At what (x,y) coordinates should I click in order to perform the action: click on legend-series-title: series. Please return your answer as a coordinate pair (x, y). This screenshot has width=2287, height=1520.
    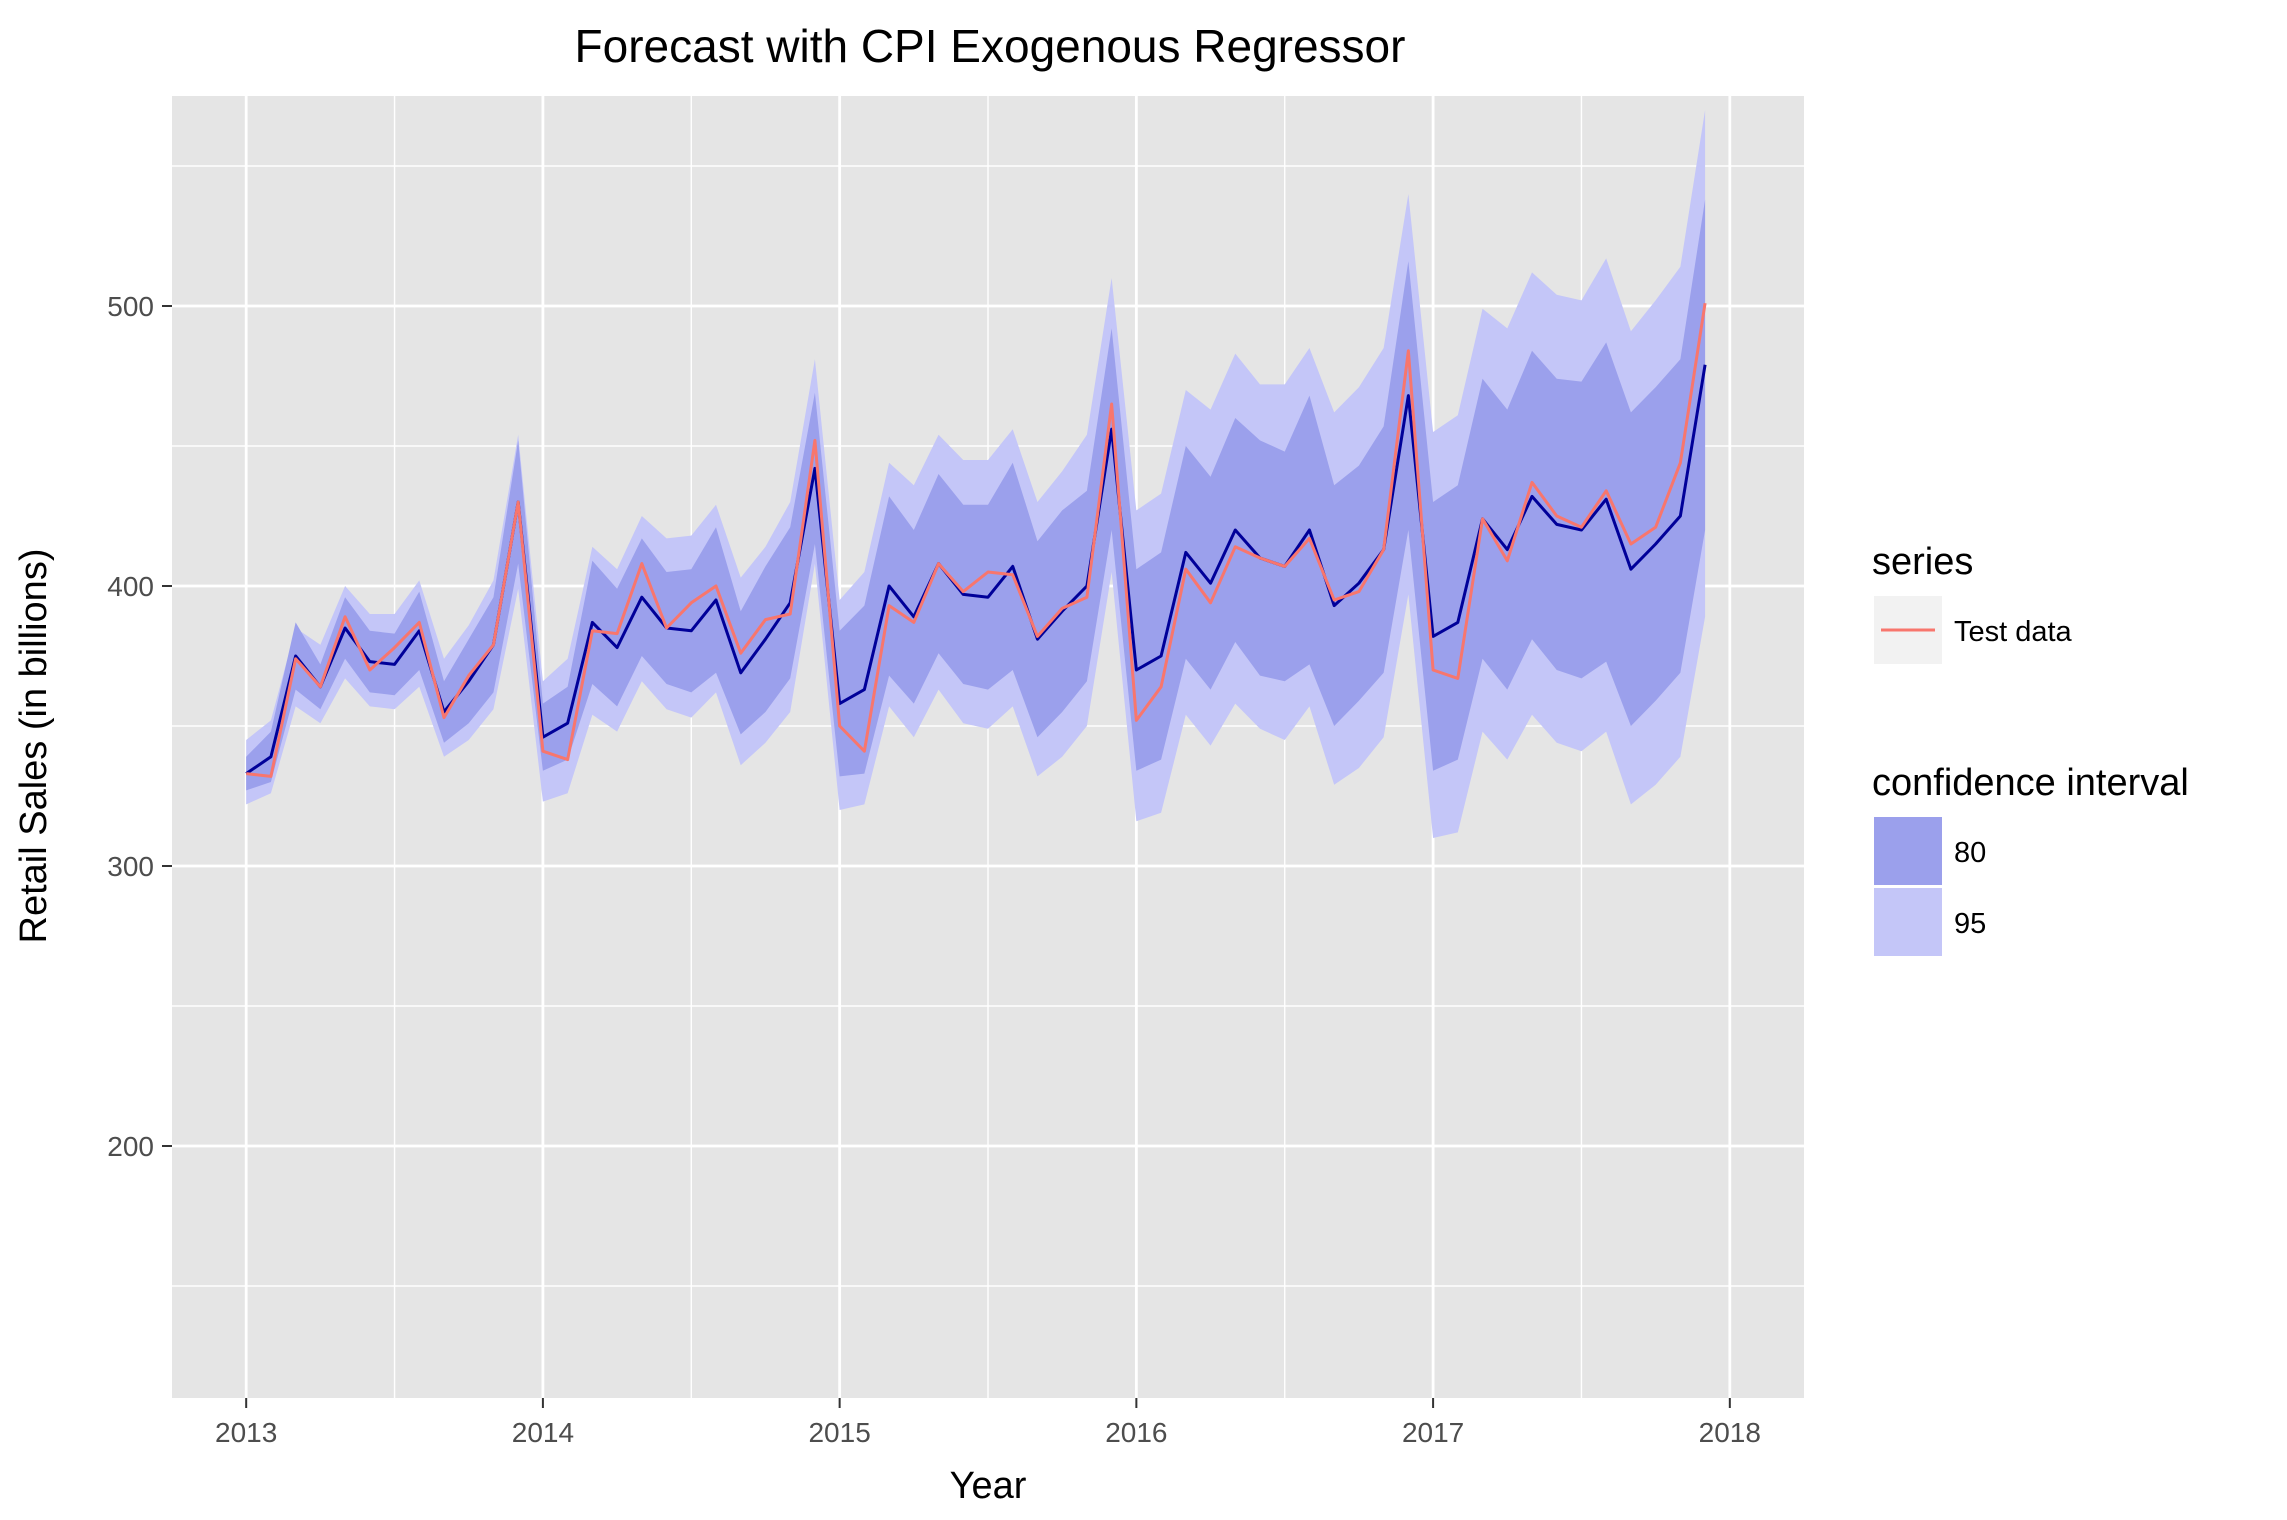
    Looking at the image, I should click on (1922, 562).